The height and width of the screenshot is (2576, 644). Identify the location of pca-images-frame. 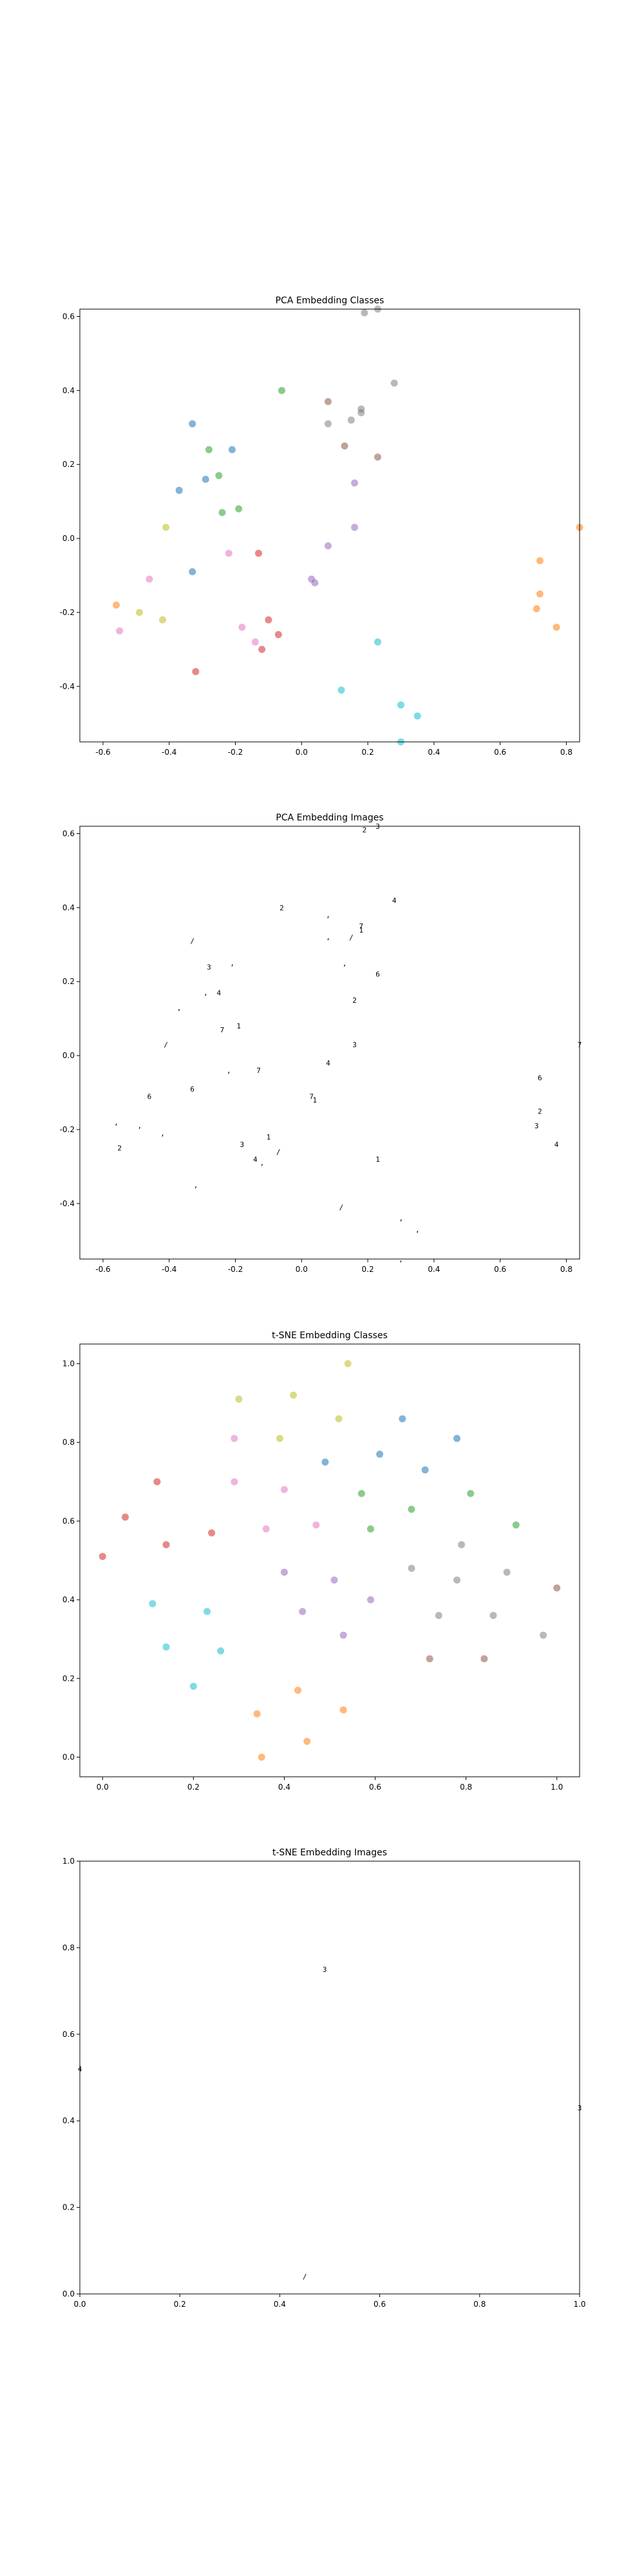
(329, 1043).